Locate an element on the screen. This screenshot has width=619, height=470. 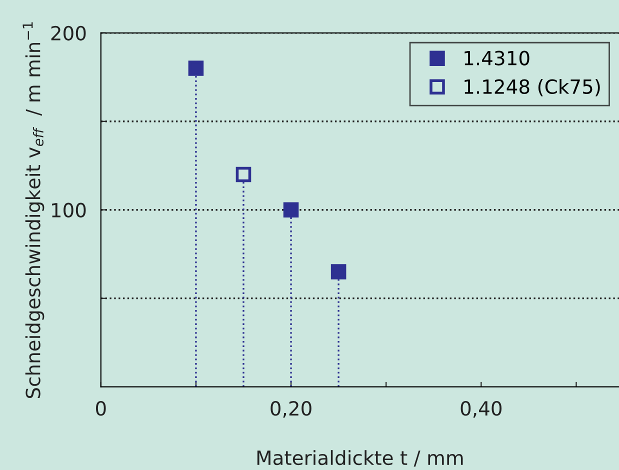
y-axis-title: Schneidgeschwindigkeit v$_{eff}$ / m min$^{−1}$ is located at coordinates (33, 210).